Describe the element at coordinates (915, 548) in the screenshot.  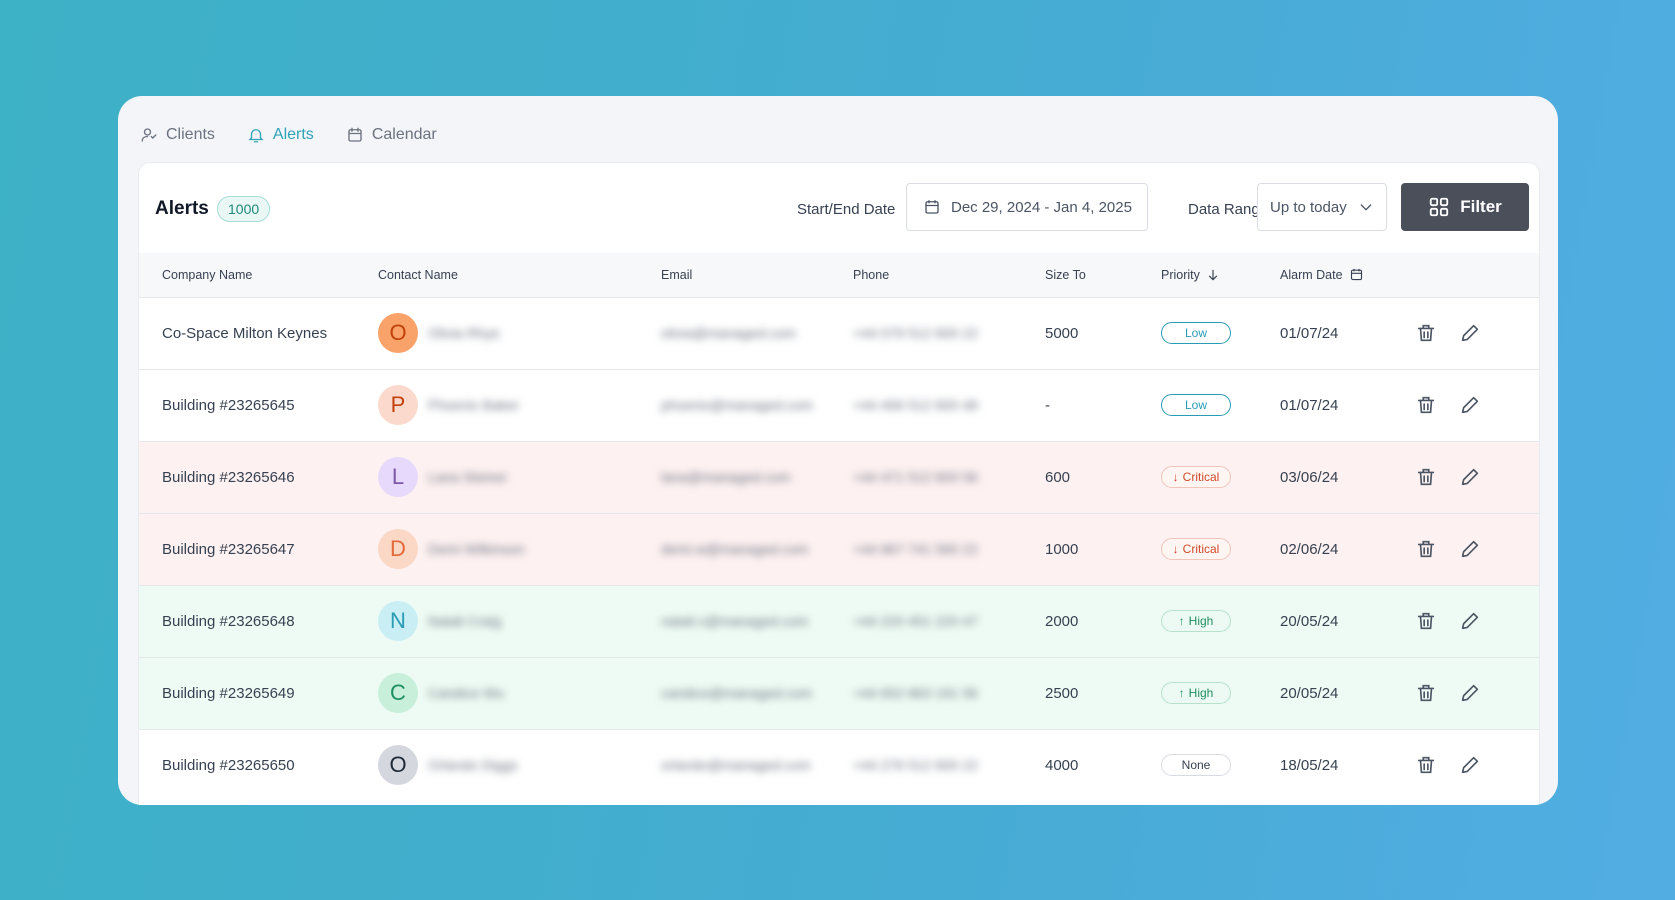
I see `phone: +44 867 741 560 22` at that location.